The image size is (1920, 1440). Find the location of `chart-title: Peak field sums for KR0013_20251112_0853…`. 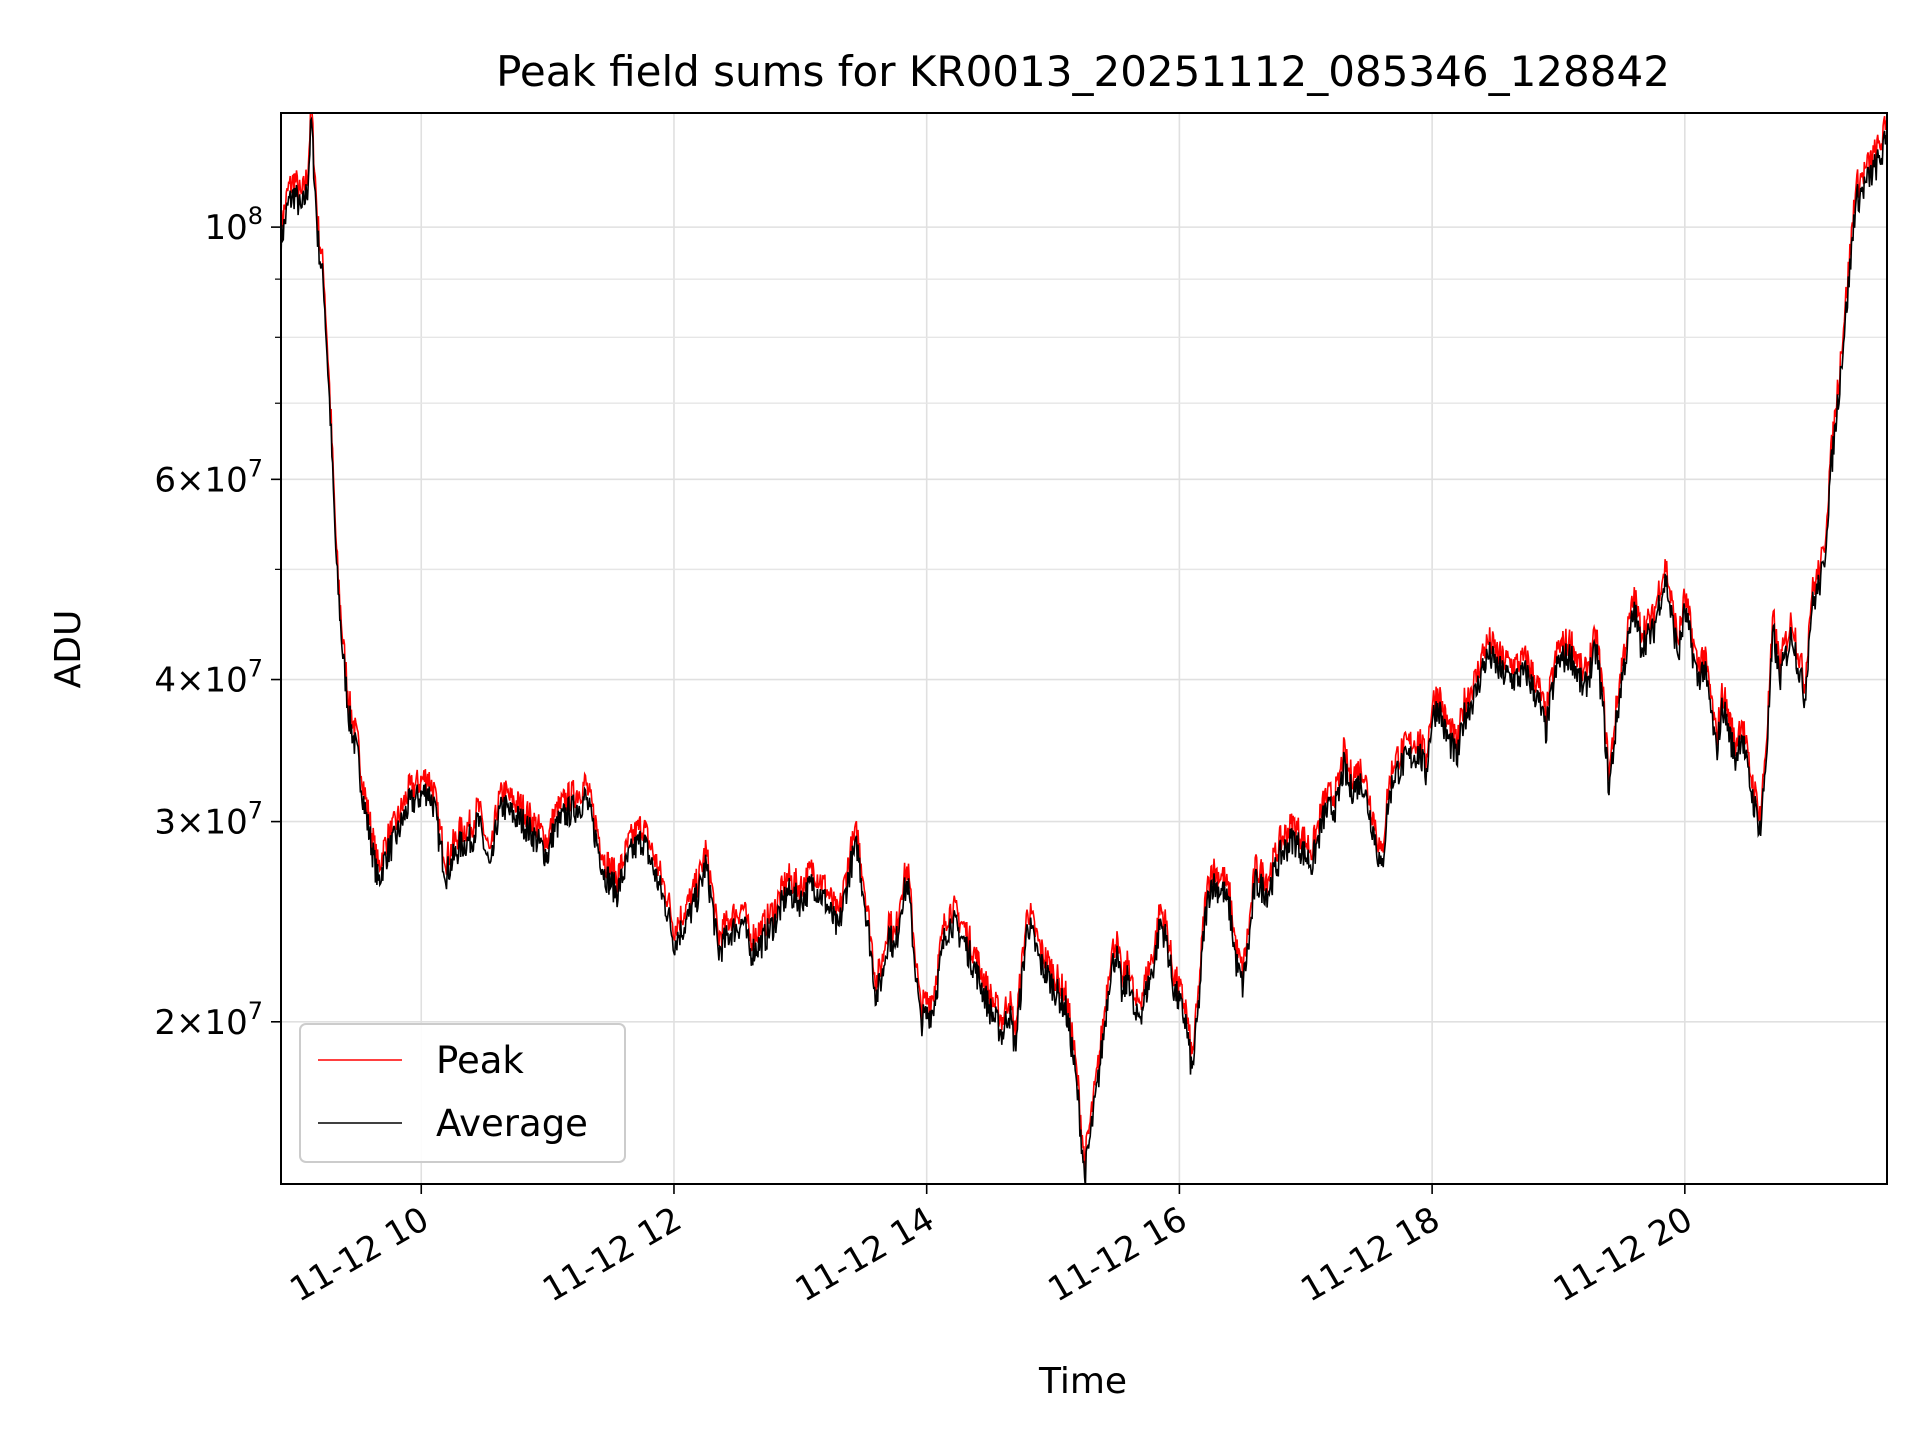

chart-title: Peak field sums for KR0013_20251112_0853… is located at coordinates (1083, 71).